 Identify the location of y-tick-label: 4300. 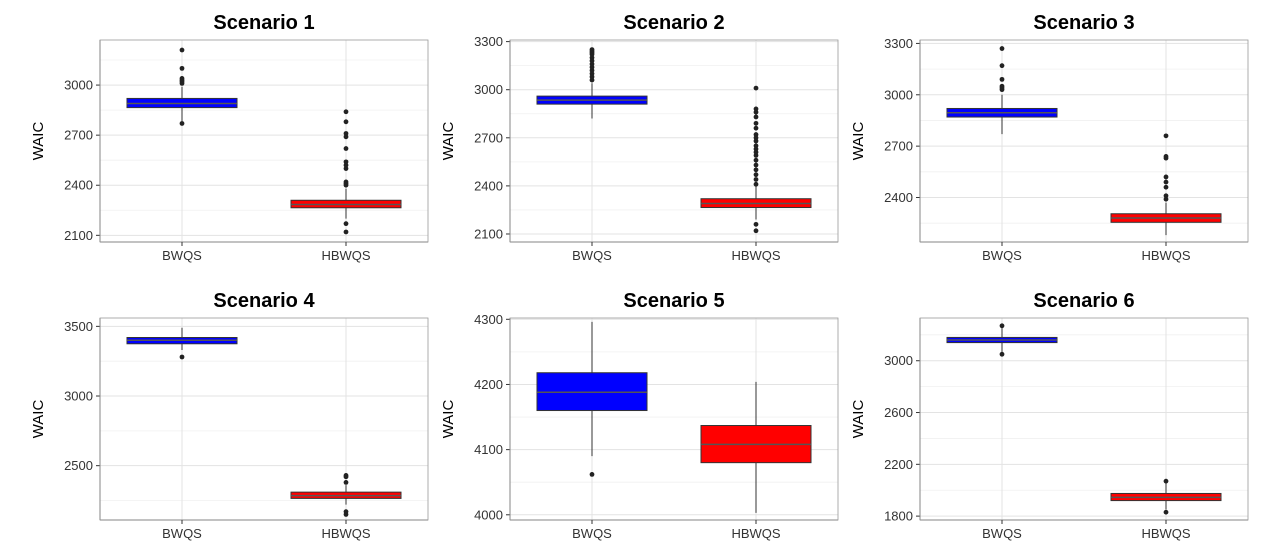
(488, 319).